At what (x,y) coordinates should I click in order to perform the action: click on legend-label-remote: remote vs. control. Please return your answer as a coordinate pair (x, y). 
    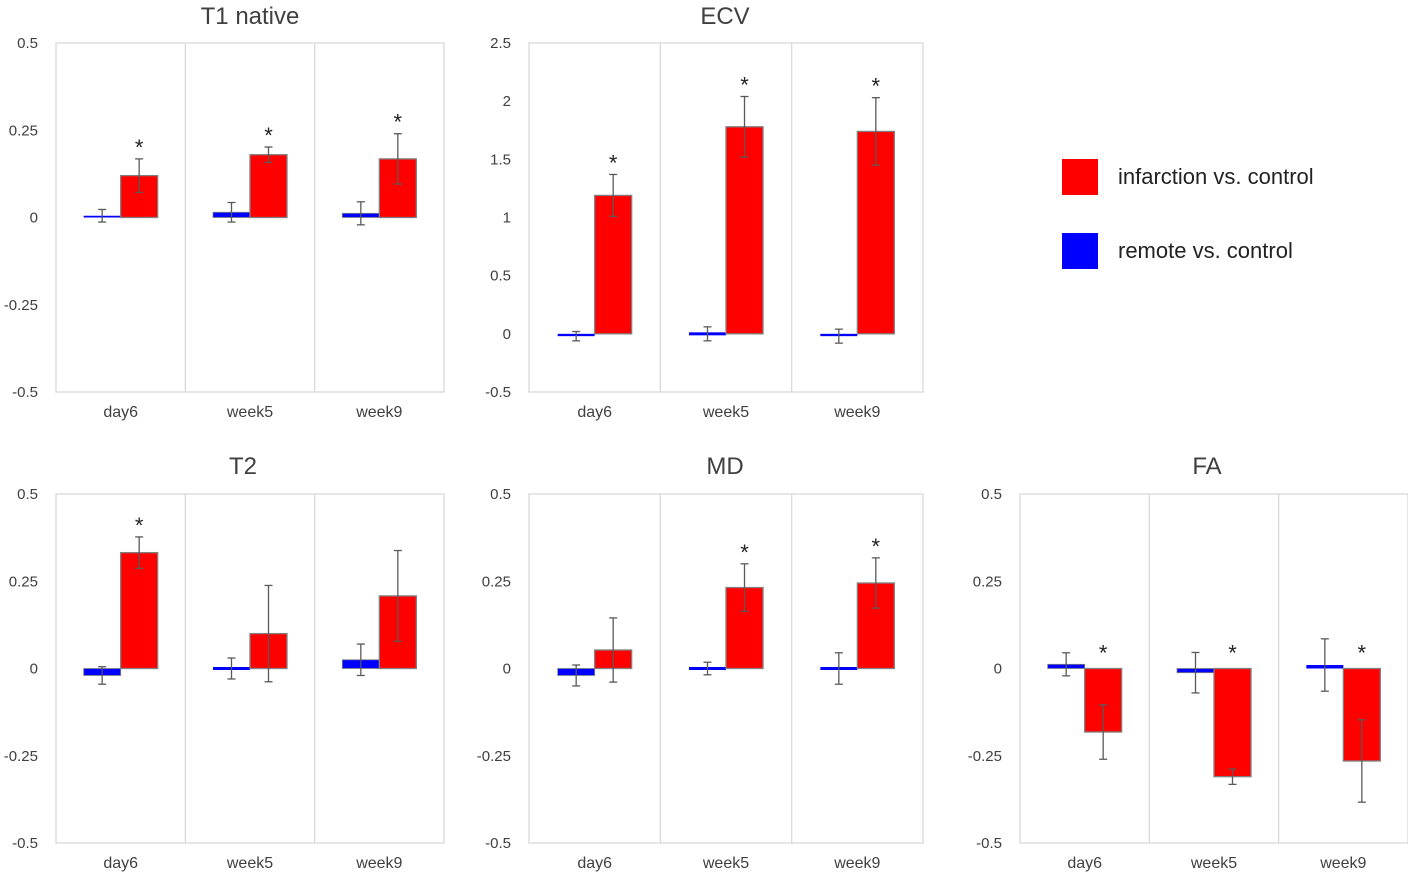
    Looking at the image, I should click on (1205, 250).